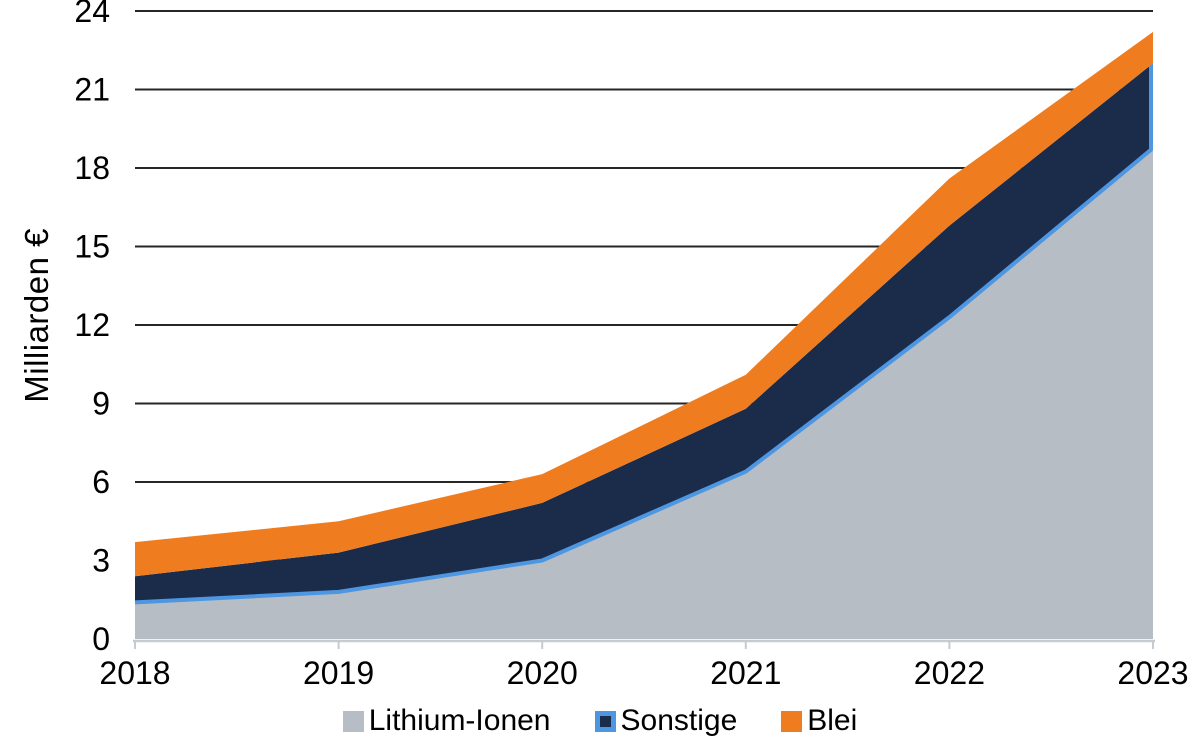  I want to click on y-tick-label: 24, so click(92, 14).